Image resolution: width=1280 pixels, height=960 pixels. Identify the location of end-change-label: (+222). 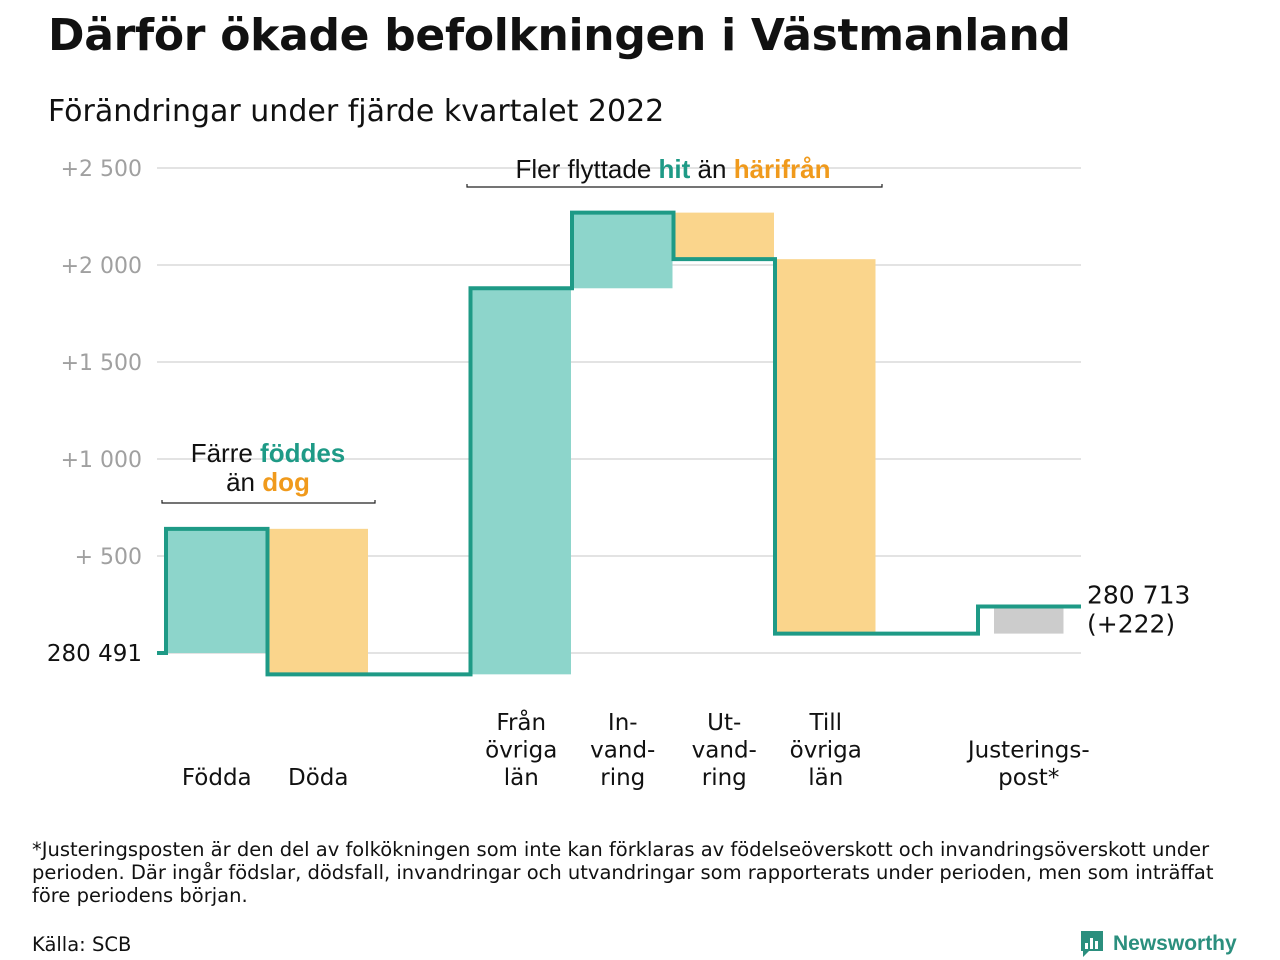
(1131, 623).